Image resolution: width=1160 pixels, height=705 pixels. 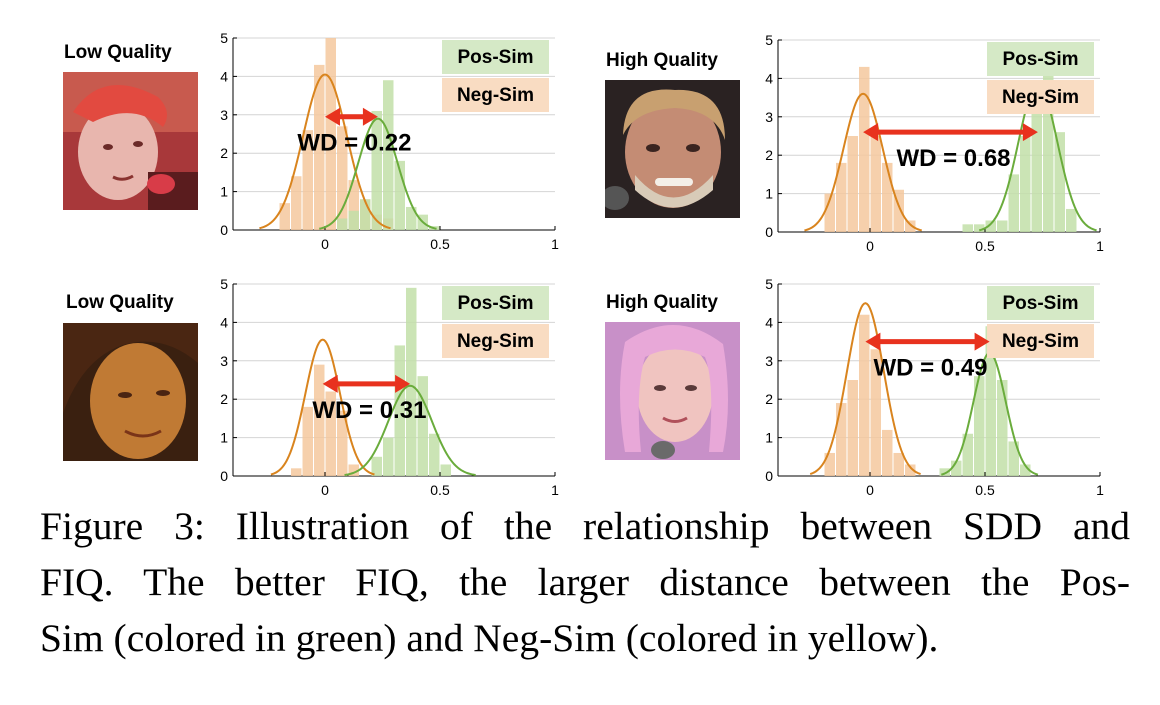 I want to click on chart-panel-4: 0 1 2 3 4 5 0 0.5 1 Pos-Sim Neg-Sim WD = 0.49, so click(x=934, y=387).